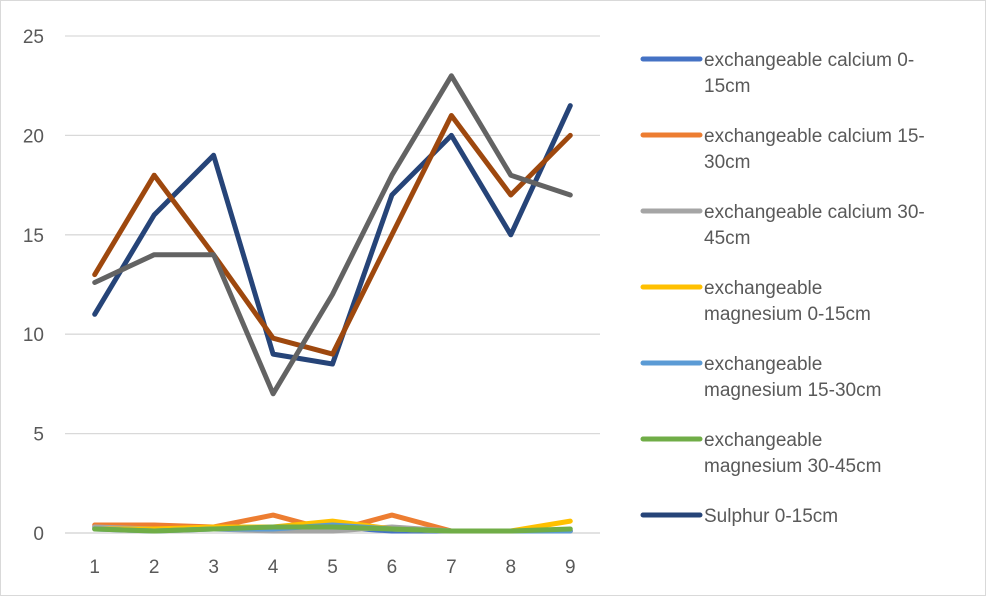  I want to click on x-tick-label: 9, so click(570, 567).